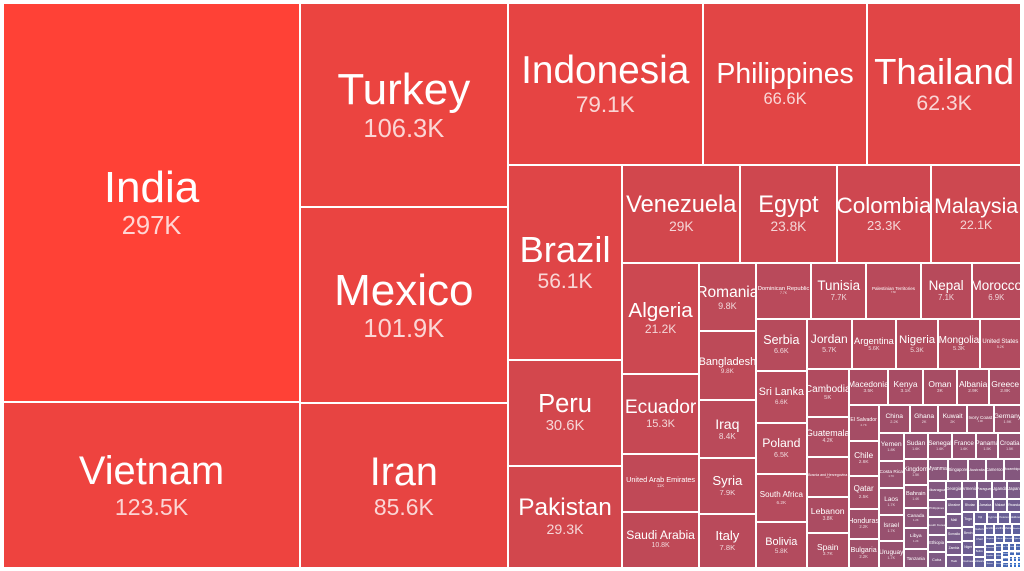 Image resolution: width=1024 pixels, height=571 pixels. Describe the element at coordinates (992, 518) in the screenshot. I see `treemap-cell-cyprus-103: Cyprus` at that location.